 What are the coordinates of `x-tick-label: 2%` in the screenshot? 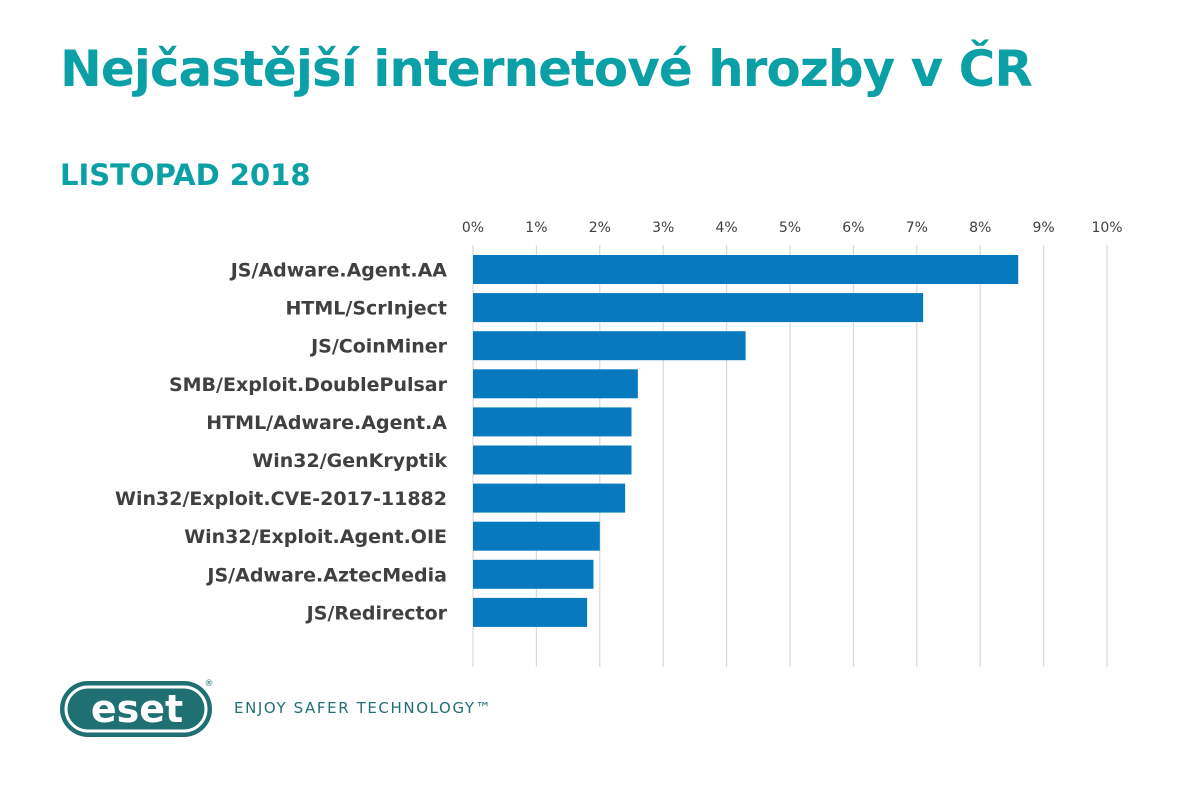 It's located at (600, 228).